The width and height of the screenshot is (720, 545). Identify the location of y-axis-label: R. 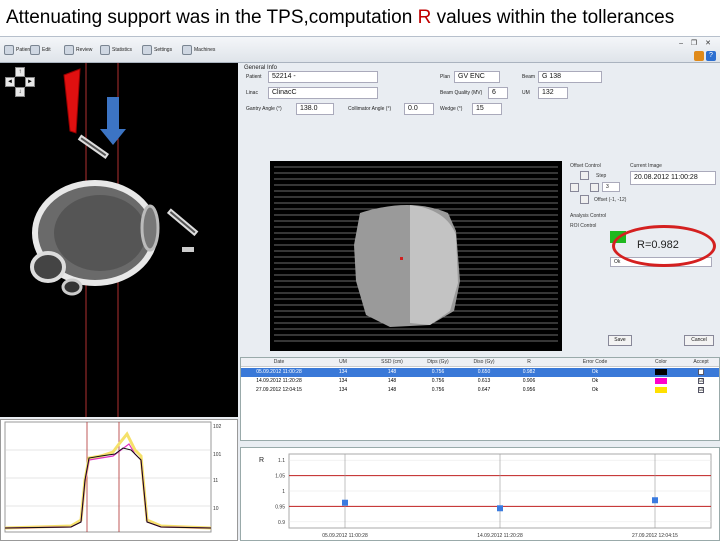
(261, 460).